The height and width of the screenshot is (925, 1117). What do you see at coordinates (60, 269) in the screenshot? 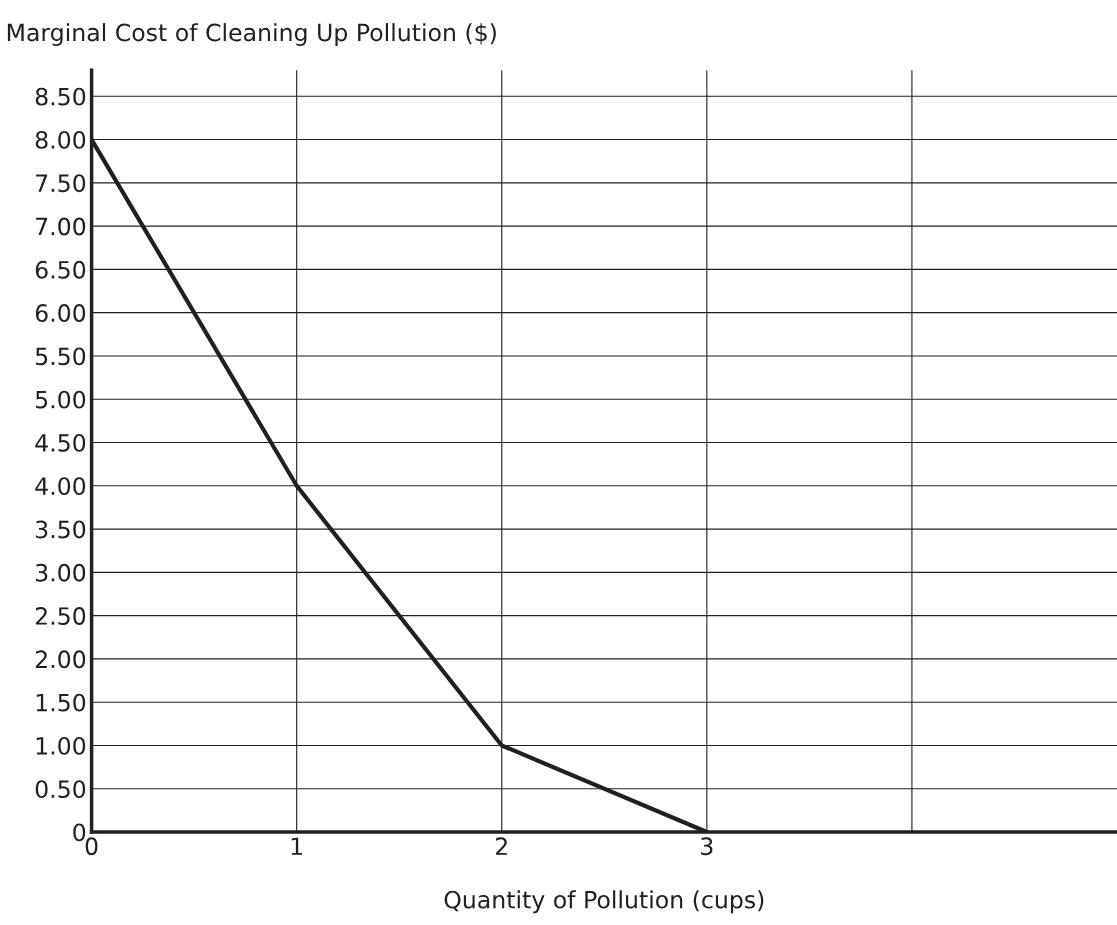
I see `y-tick-label: 6.50` at bounding box center [60, 269].